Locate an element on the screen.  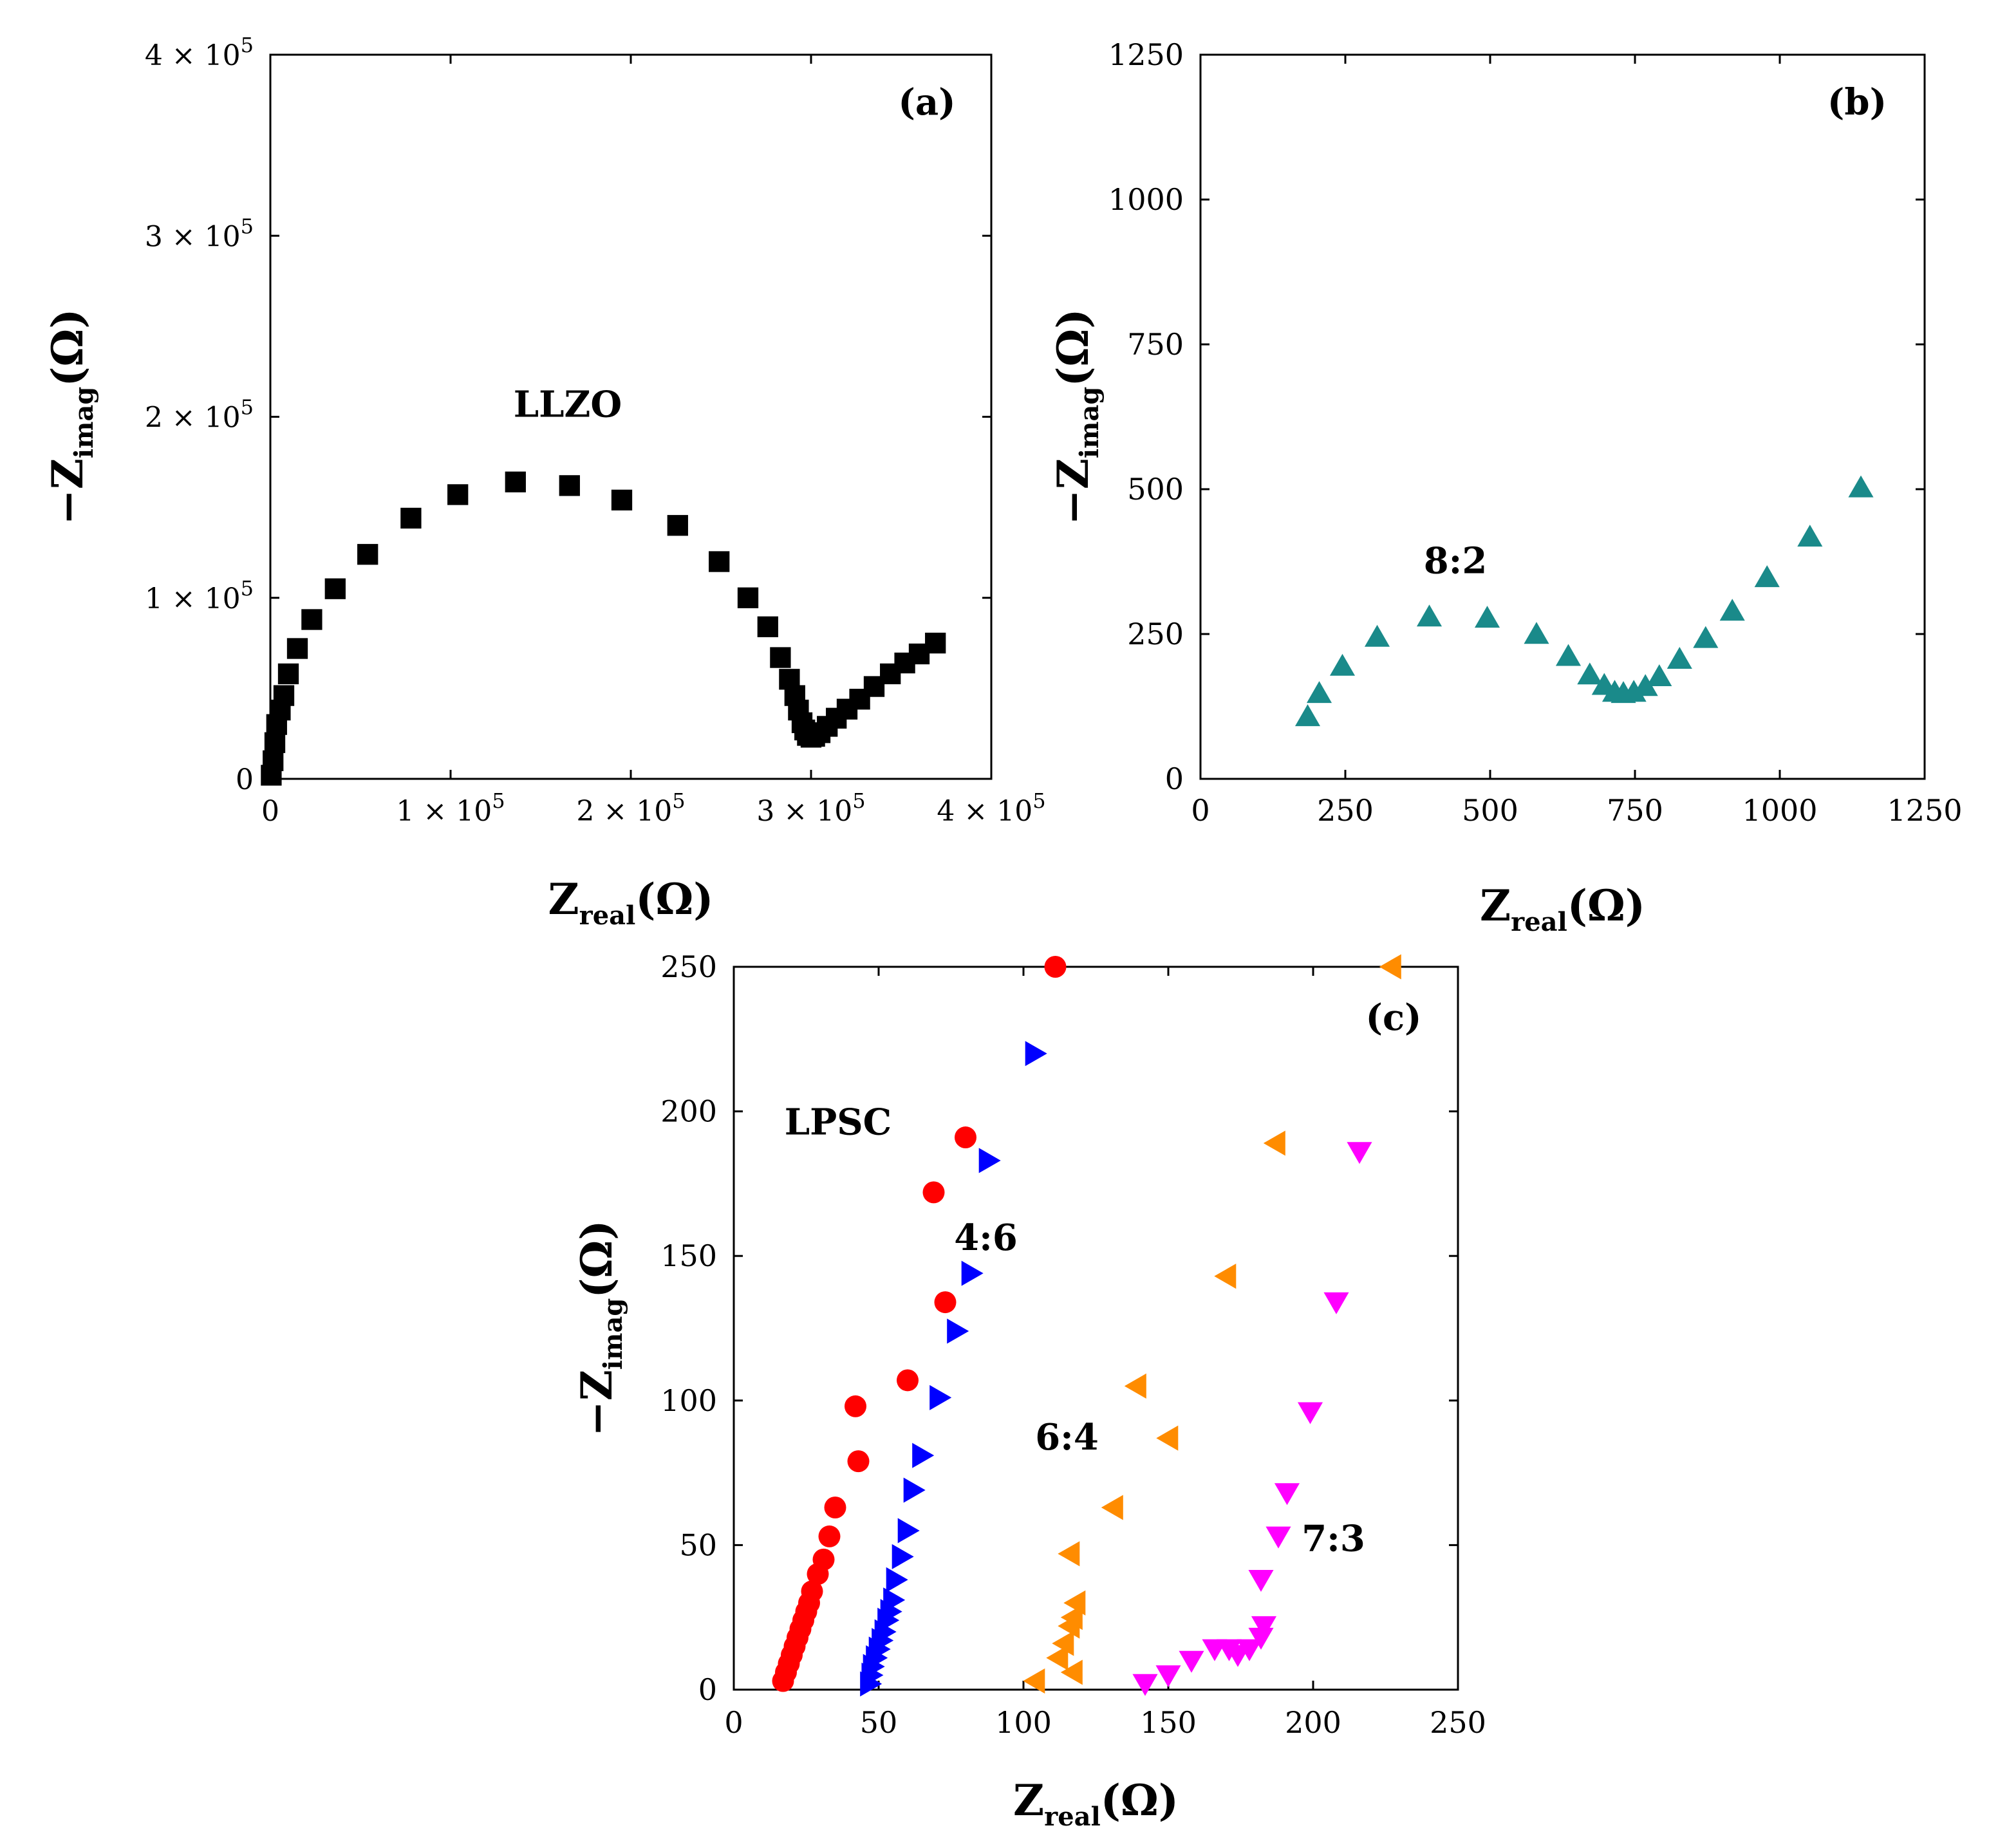
y-tick-label: 1 × 10⁵ is located at coordinates (199, 595).